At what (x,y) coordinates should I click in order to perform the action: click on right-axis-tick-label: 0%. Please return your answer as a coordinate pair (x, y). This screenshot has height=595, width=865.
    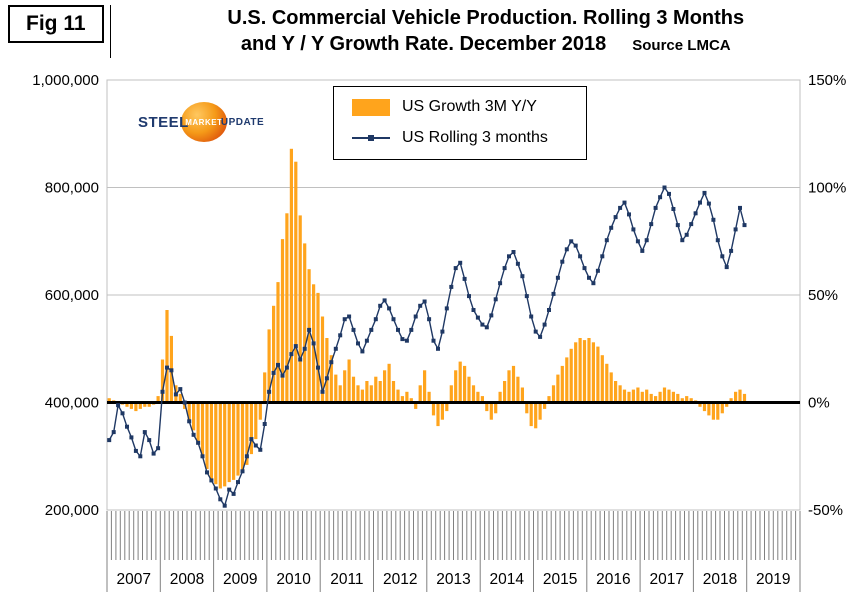
    Looking at the image, I should click on (819, 403).